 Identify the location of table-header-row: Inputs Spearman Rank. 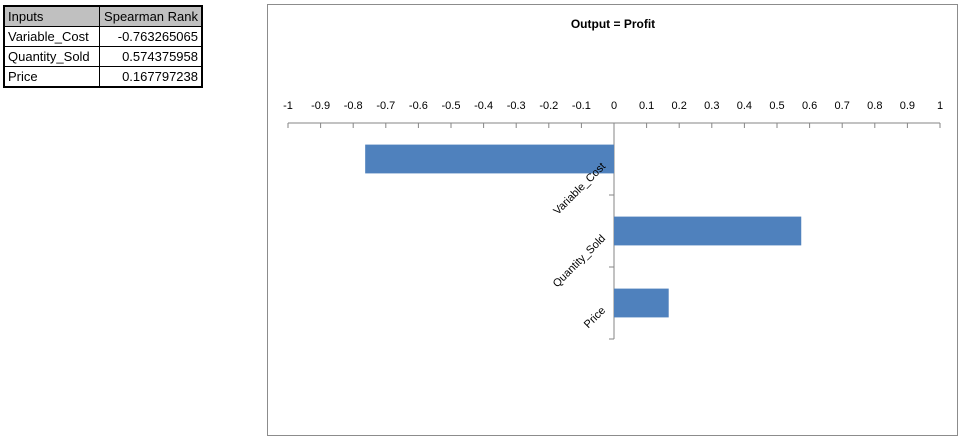
(103, 16).